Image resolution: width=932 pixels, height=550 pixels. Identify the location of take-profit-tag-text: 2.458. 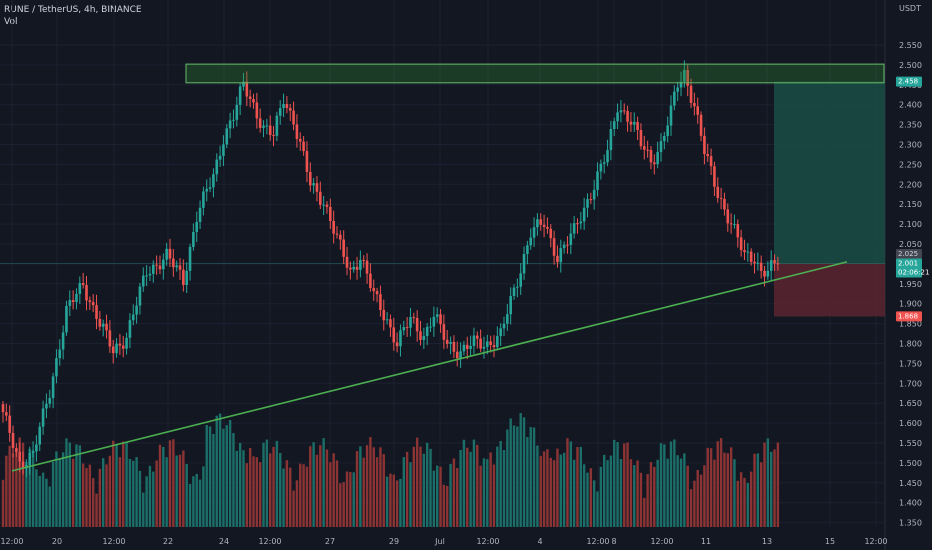
(908, 82).